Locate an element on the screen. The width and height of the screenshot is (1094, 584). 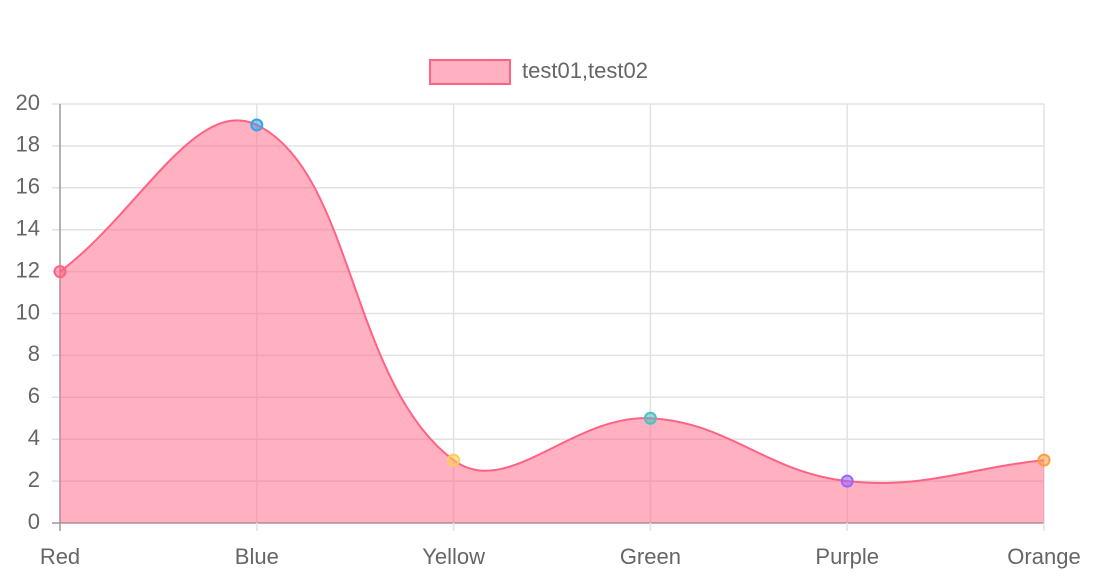
y-tick-label: 8 is located at coordinates (34, 353).